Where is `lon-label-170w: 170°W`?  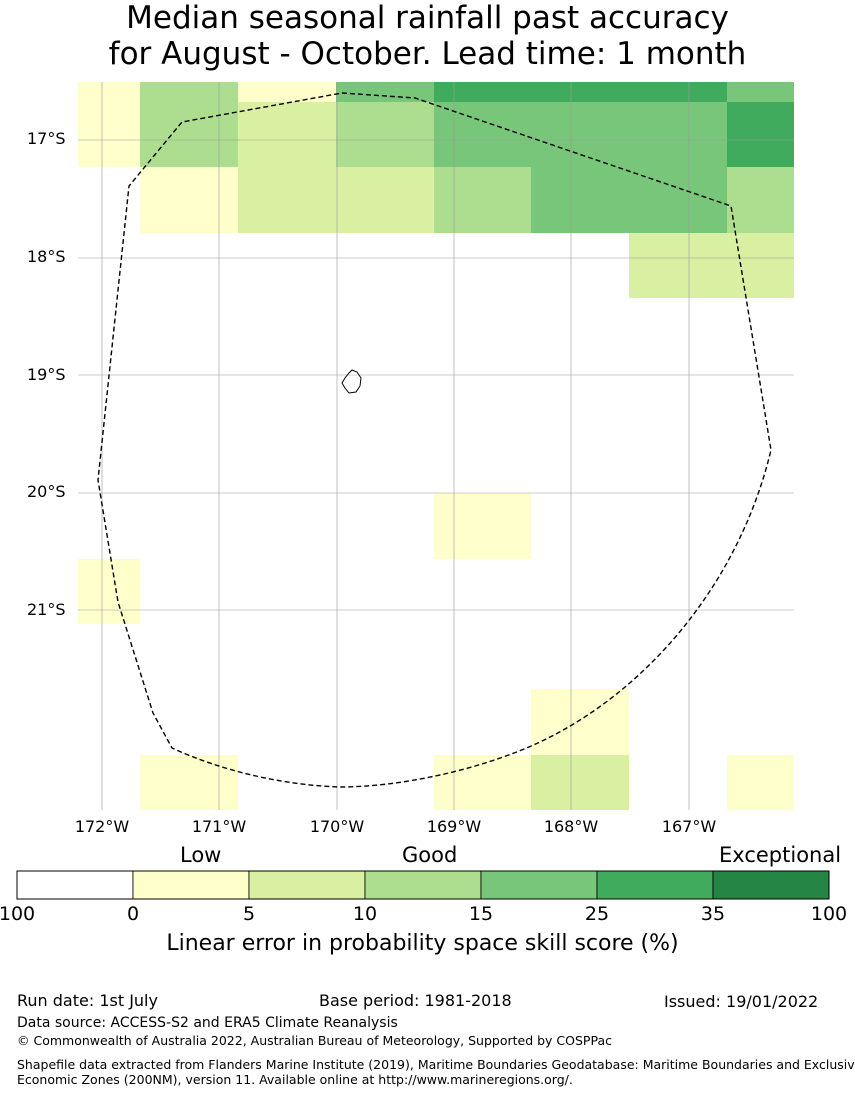 lon-label-170w: 170°W is located at coordinates (337, 826).